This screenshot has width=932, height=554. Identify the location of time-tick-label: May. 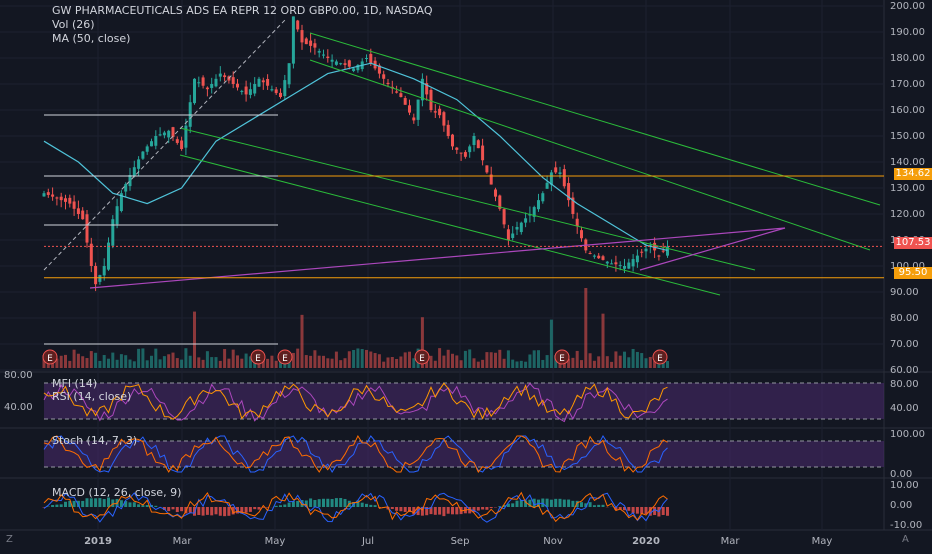
(275, 541).